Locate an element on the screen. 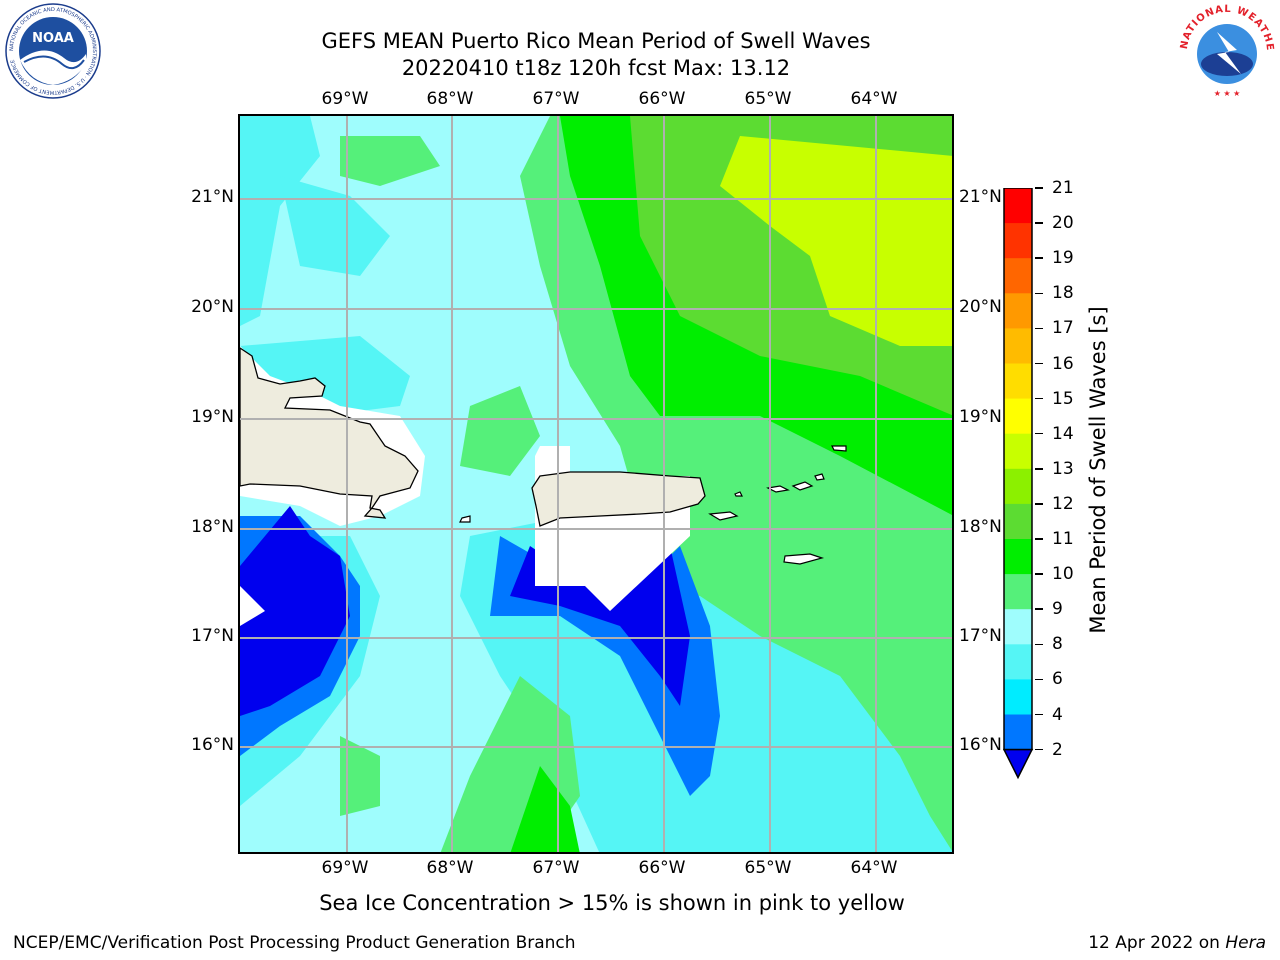 The width and height of the screenshot is (1280, 960). top-lon-label: 66°W is located at coordinates (662, 99).